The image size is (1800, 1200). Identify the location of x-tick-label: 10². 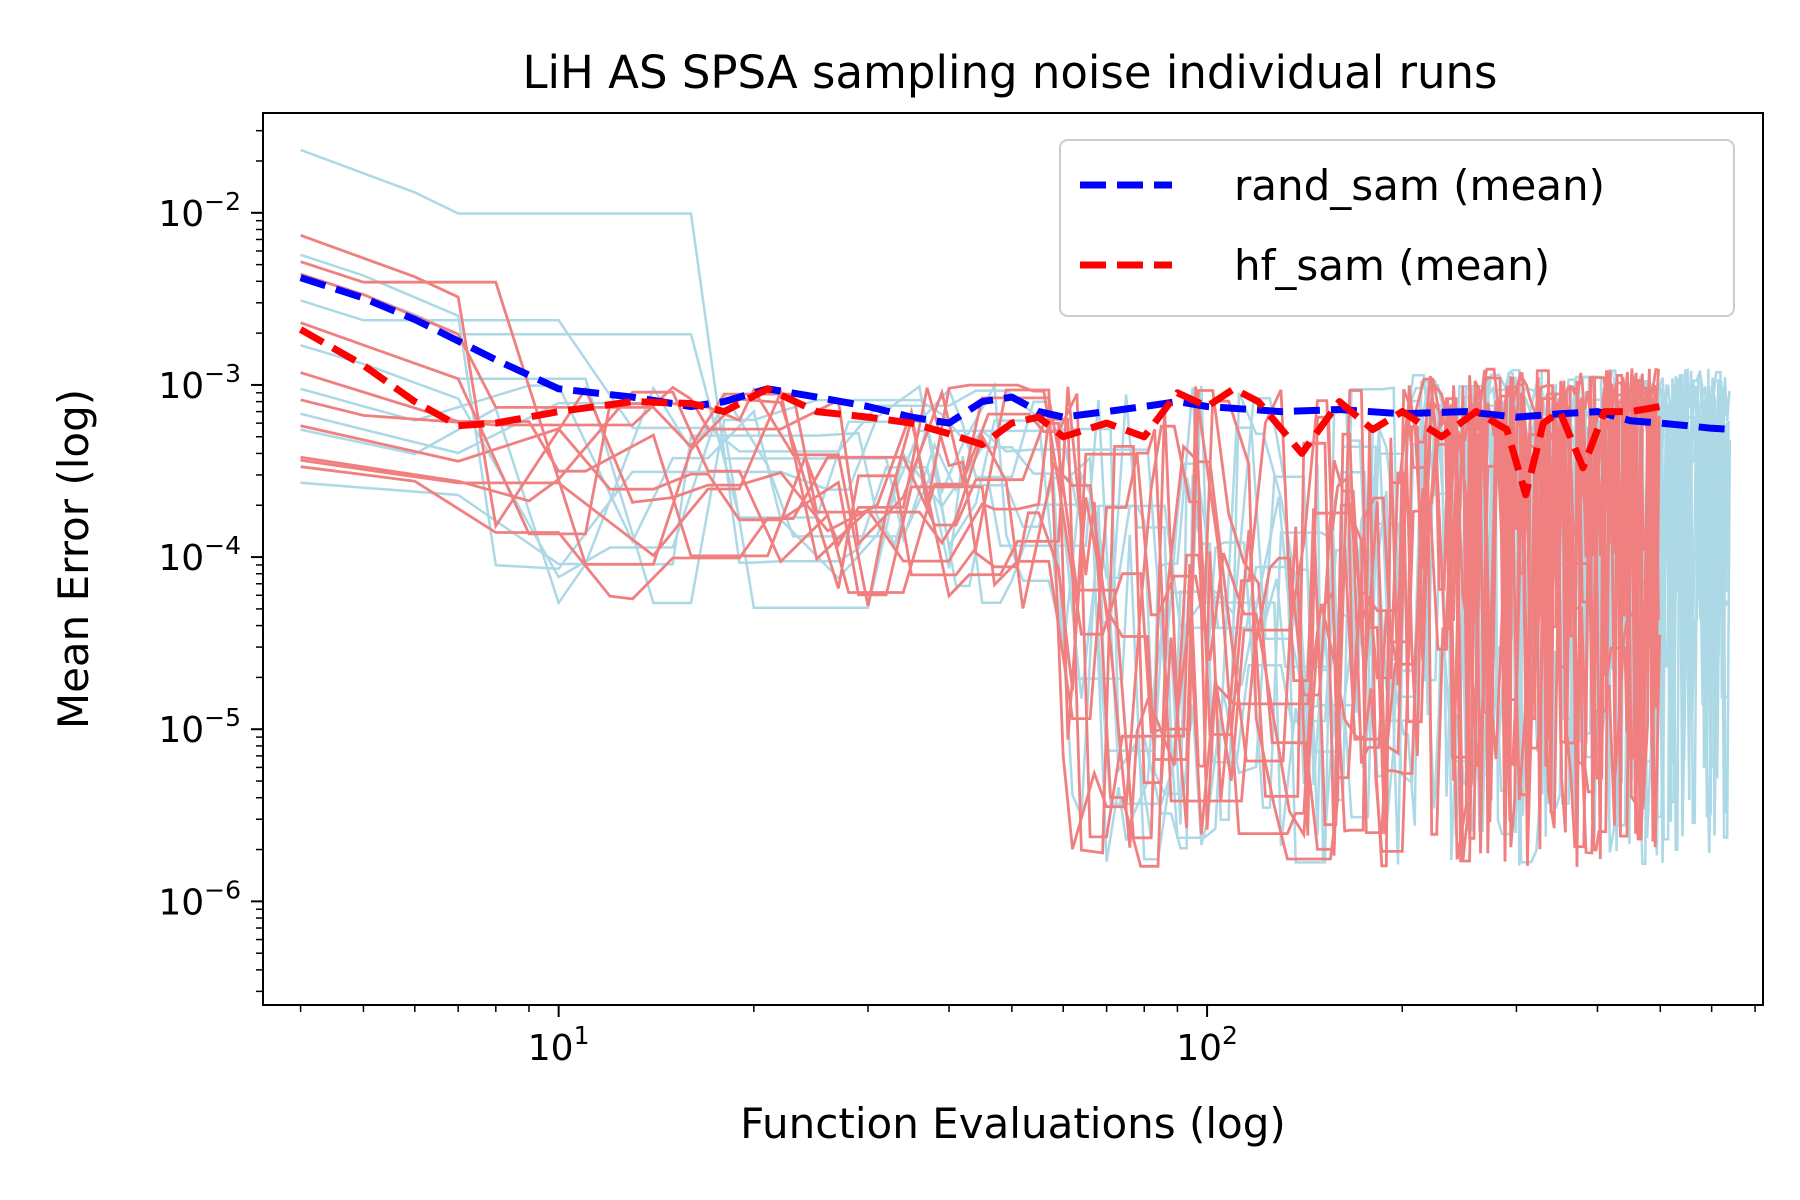
(1207, 1045).